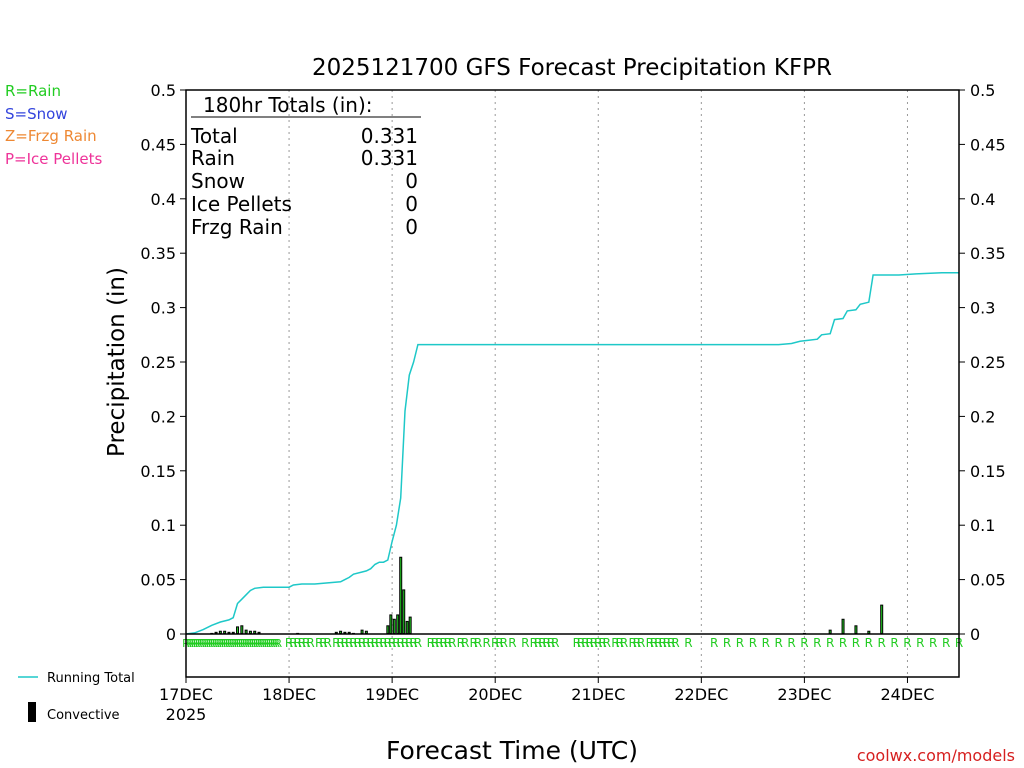 The image size is (1024, 768). Describe the element at coordinates (158, 144) in the screenshot. I see `y-tick-label-left-9: 0.45` at that location.